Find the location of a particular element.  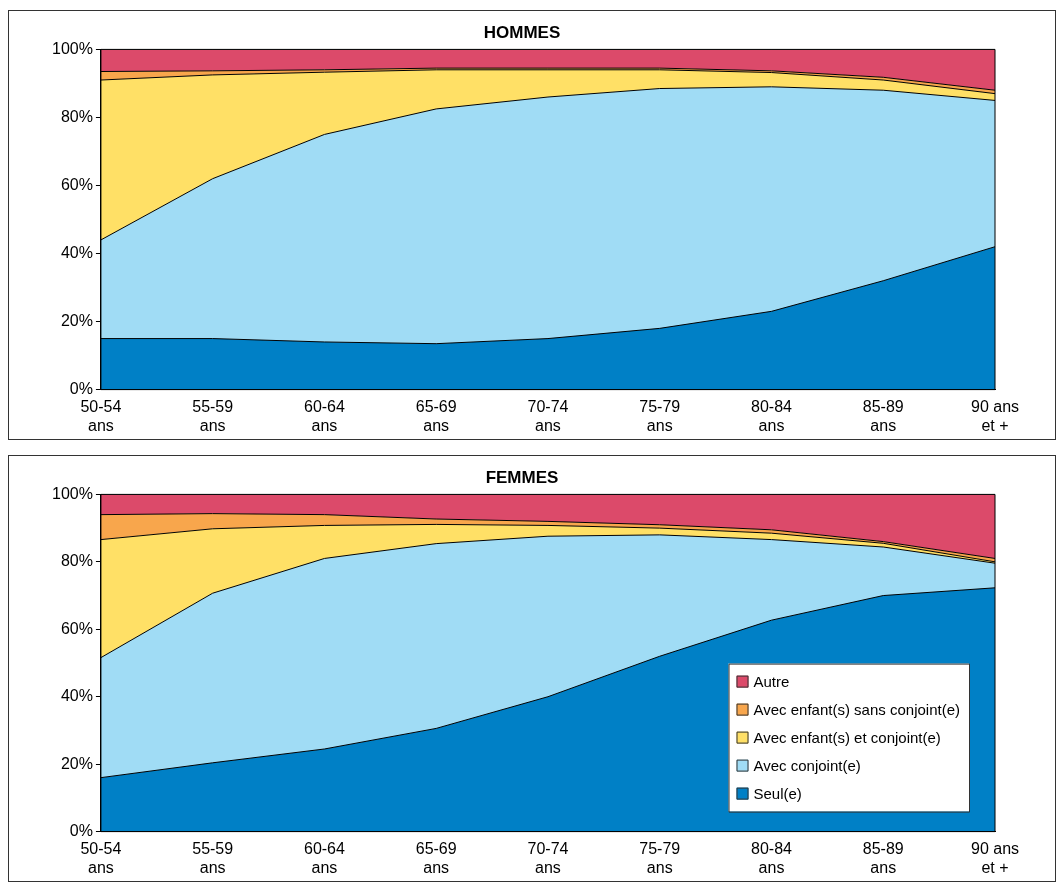

legend-label: Avec enfant(s) et conjoint(e) is located at coordinates (847, 737).